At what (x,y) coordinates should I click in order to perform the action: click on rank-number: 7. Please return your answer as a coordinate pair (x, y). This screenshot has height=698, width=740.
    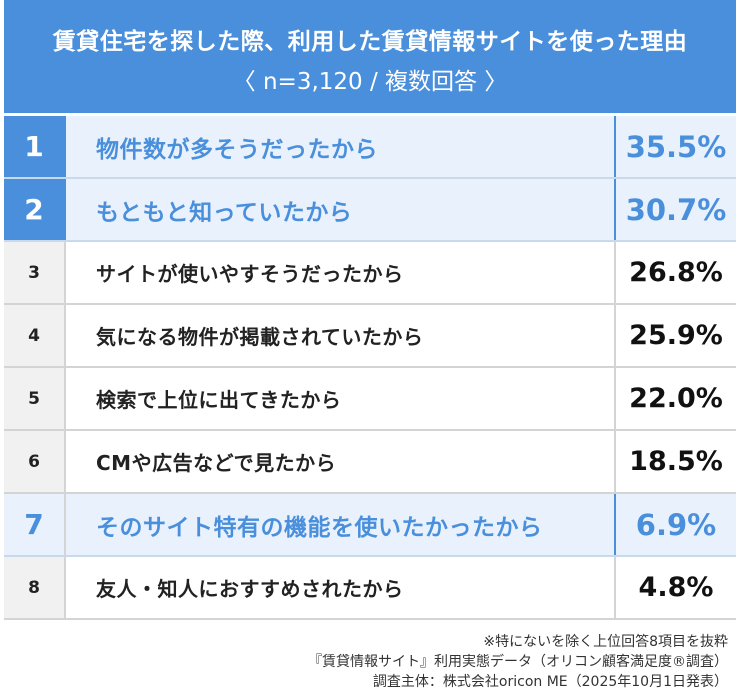
    Looking at the image, I should click on (35, 524).